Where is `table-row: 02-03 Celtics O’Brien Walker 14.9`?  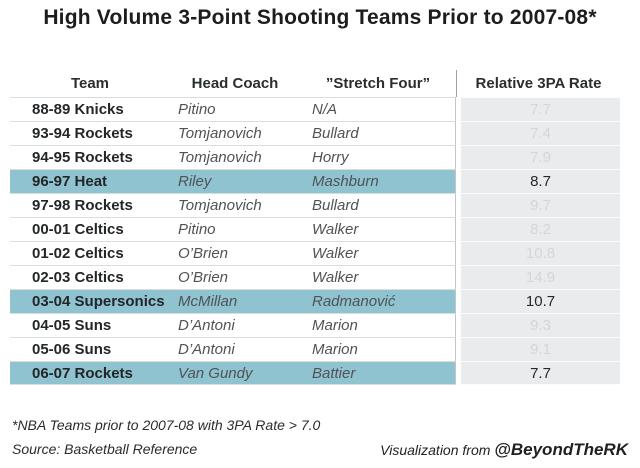
table-row: 02-03 Celtics O’Brien Walker 14.9 is located at coordinates (315, 277).